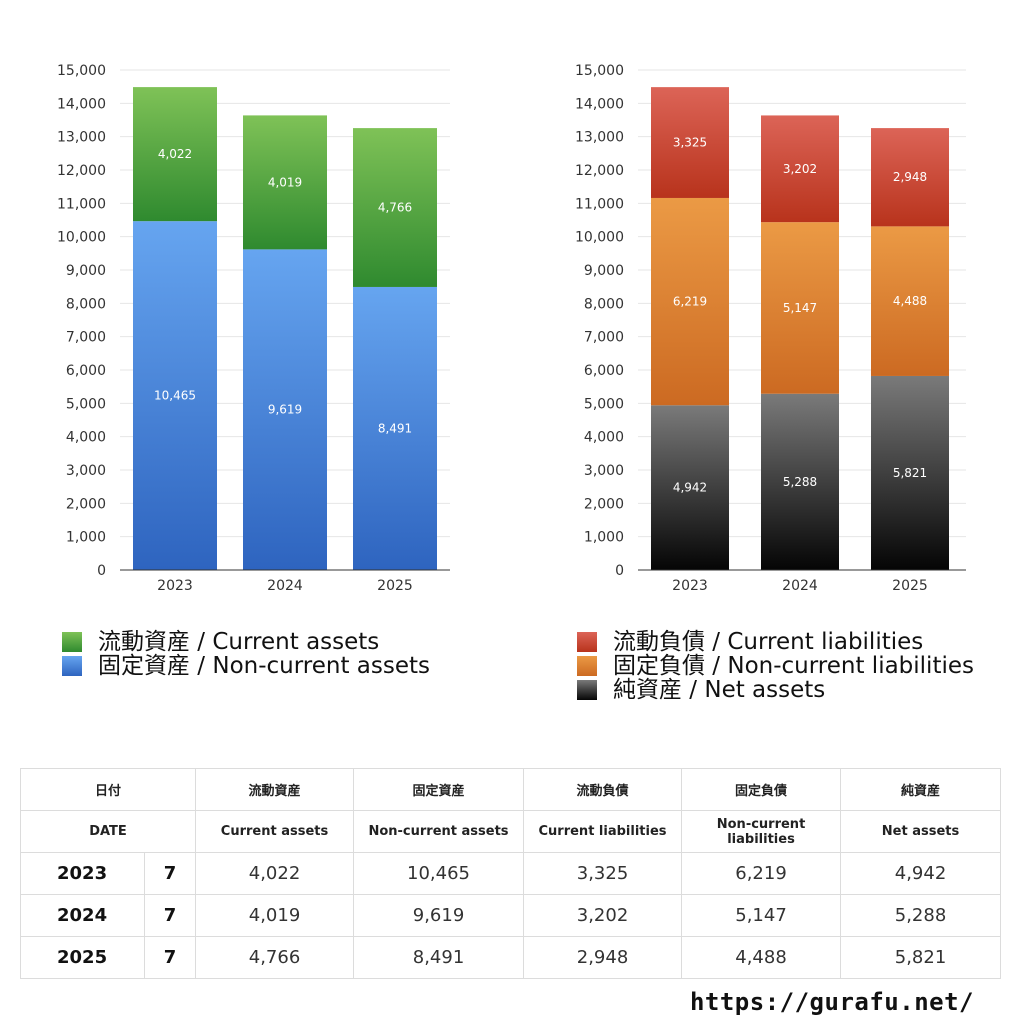 The height and width of the screenshot is (1024, 1024). Describe the element at coordinates (439, 915) in the screenshot. I see `cell-non-current-assets: 9,619` at that location.